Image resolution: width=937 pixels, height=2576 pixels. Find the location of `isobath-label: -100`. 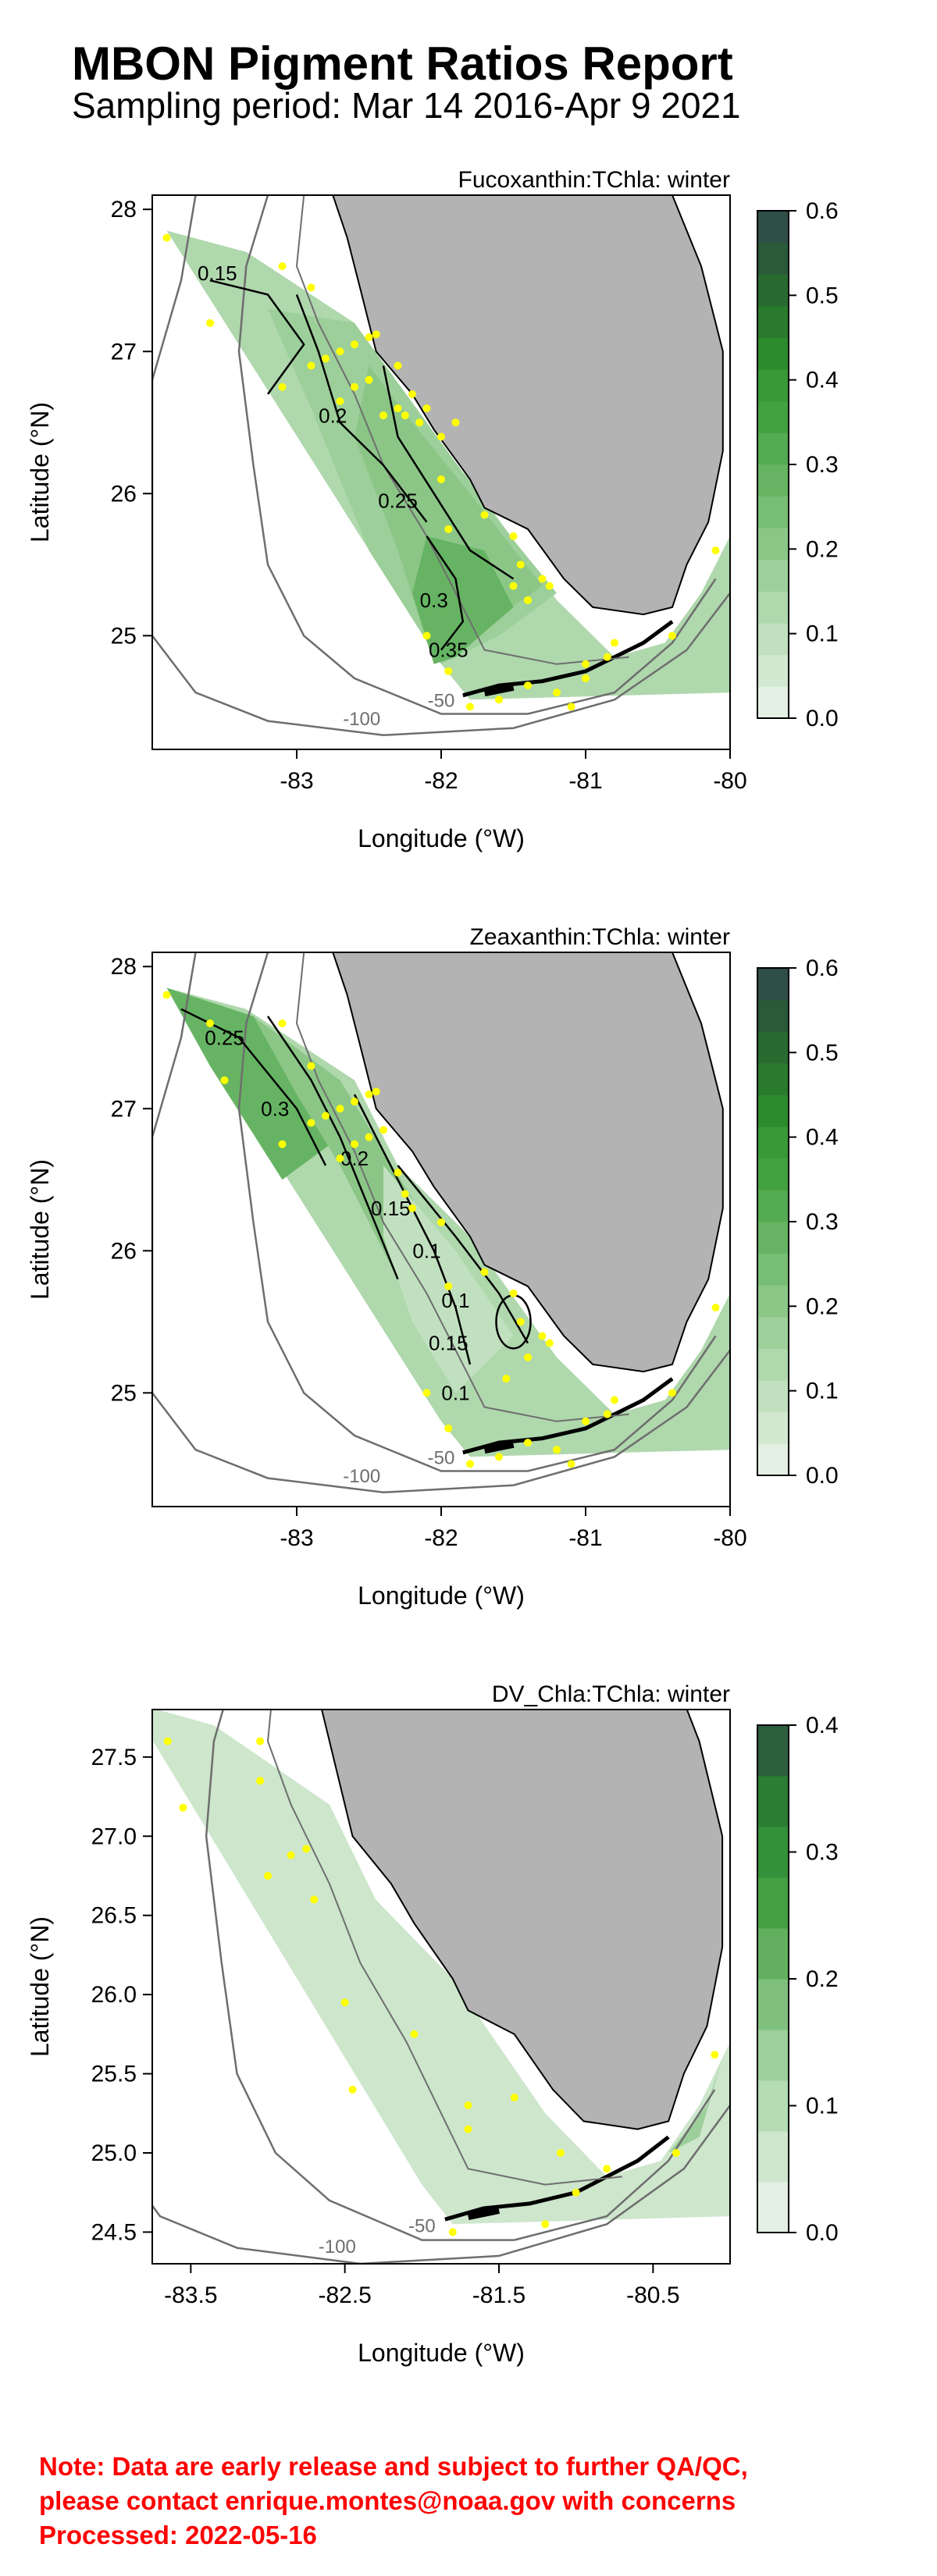

isobath-label: -100 is located at coordinates (361, 1476).